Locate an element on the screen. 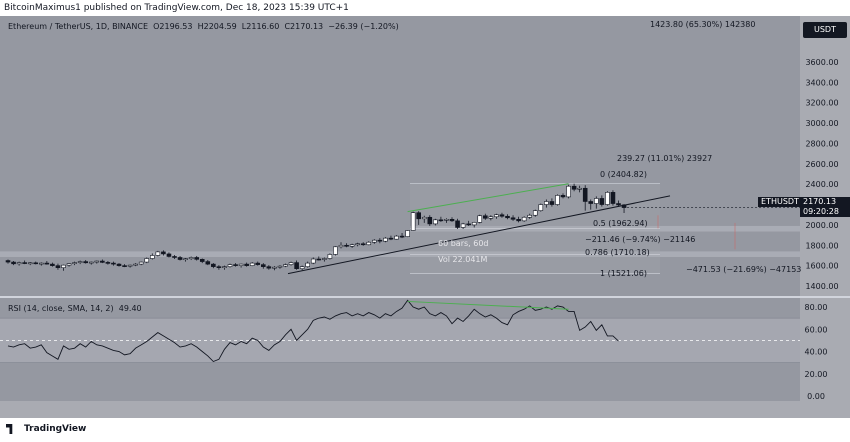 Image resolution: width=850 pixels, height=442 pixels. price-axis-label: 1400.00 is located at coordinates (821, 286).